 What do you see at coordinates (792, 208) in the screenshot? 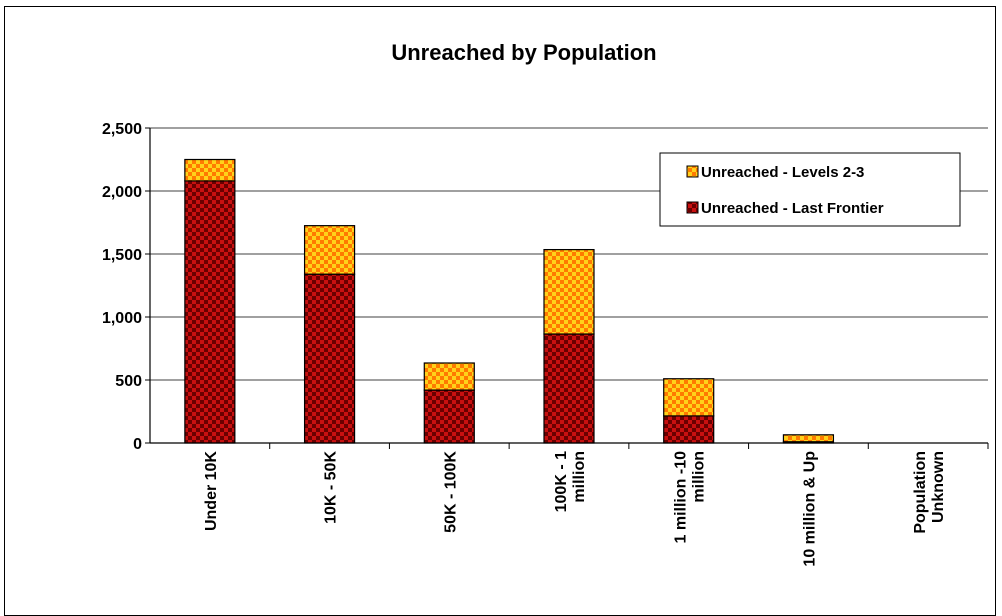
I see `legend-label-last-frontier: Unreached - Last Frontier` at bounding box center [792, 208].